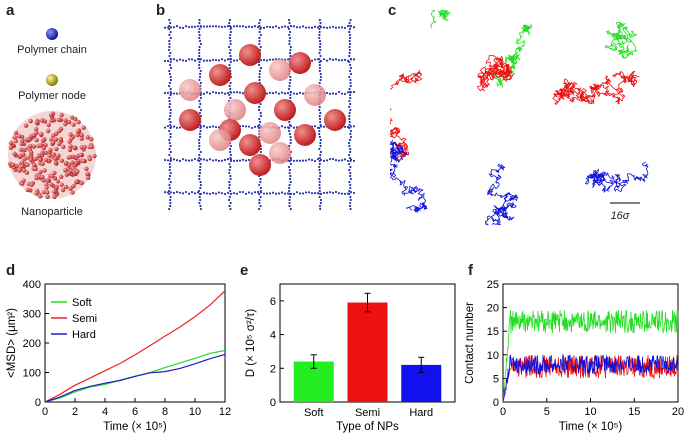 The image size is (685, 440). What do you see at coordinates (12, 343) in the screenshot?
I see `msd-y-axis-label: <MSD> (μm²)` at bounding box center [12, 343].